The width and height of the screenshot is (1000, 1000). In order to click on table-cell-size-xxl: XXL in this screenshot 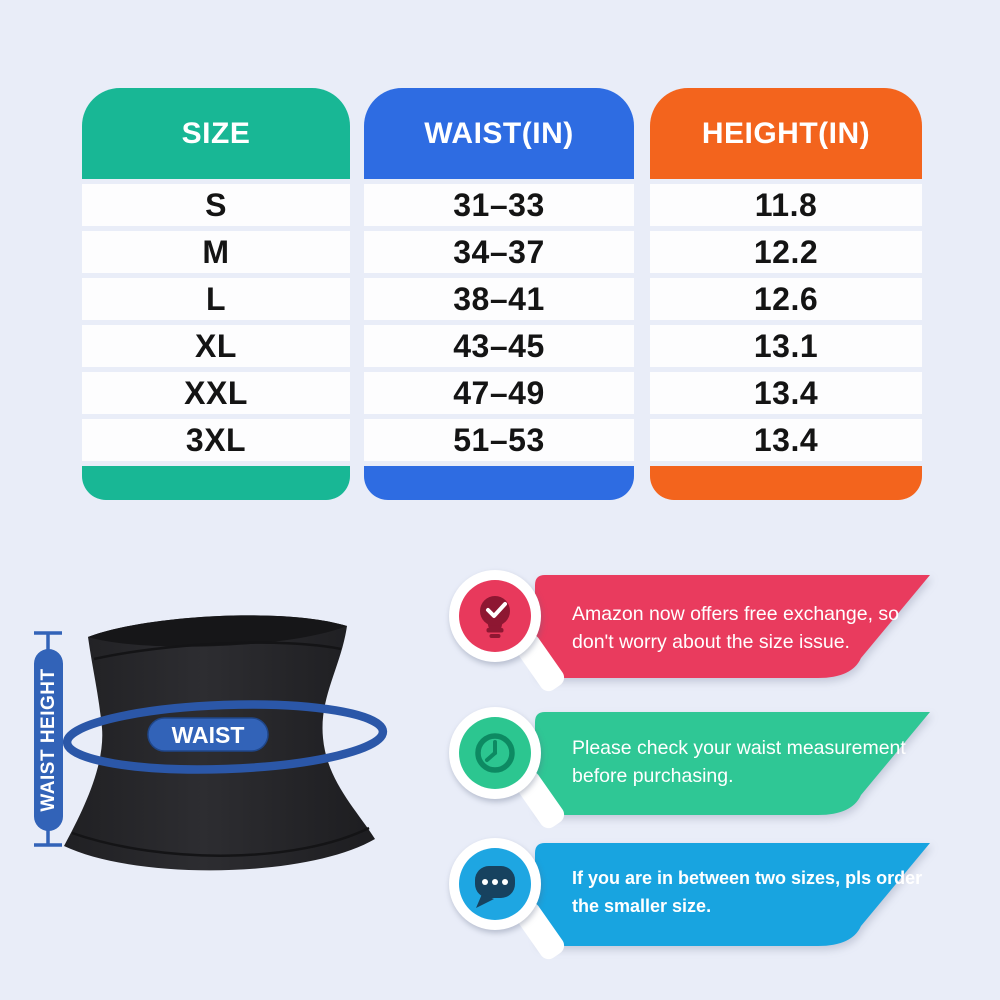, I will do `click(216, 393)`.